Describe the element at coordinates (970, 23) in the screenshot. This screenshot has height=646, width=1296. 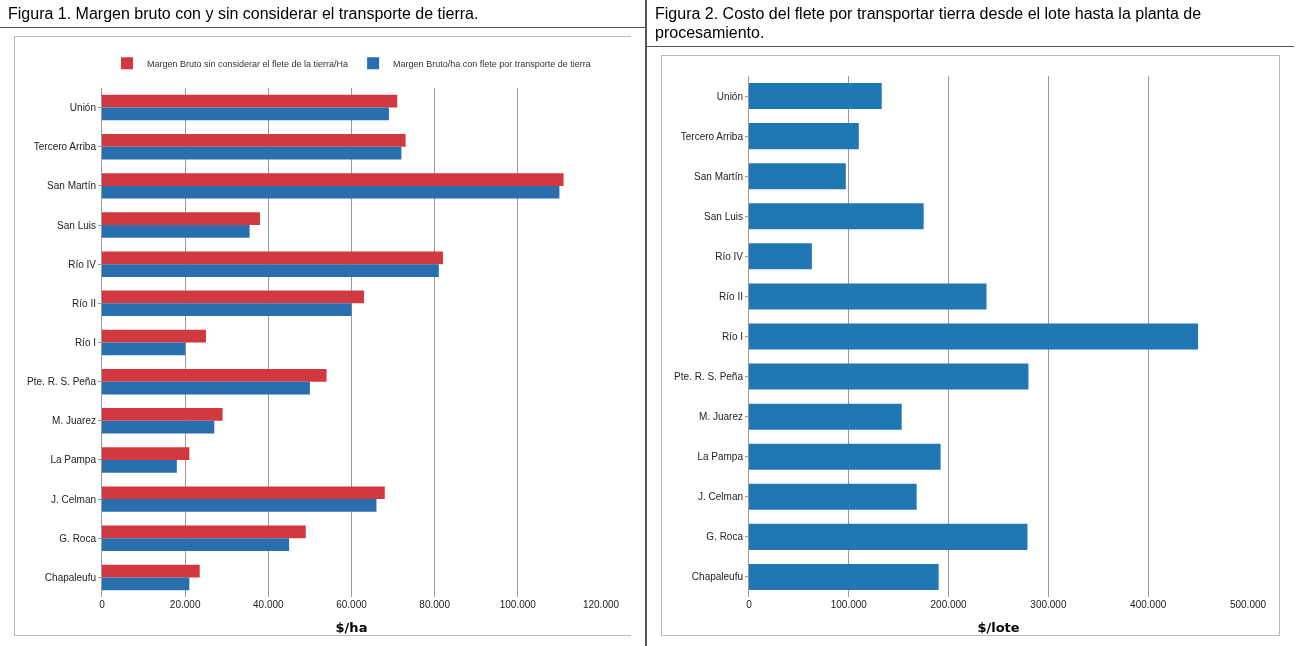
I see `chart-title: Figura 2. Costo del flete por transportar tierra desde el lote hasta la planta de procesamiento.` at that location.